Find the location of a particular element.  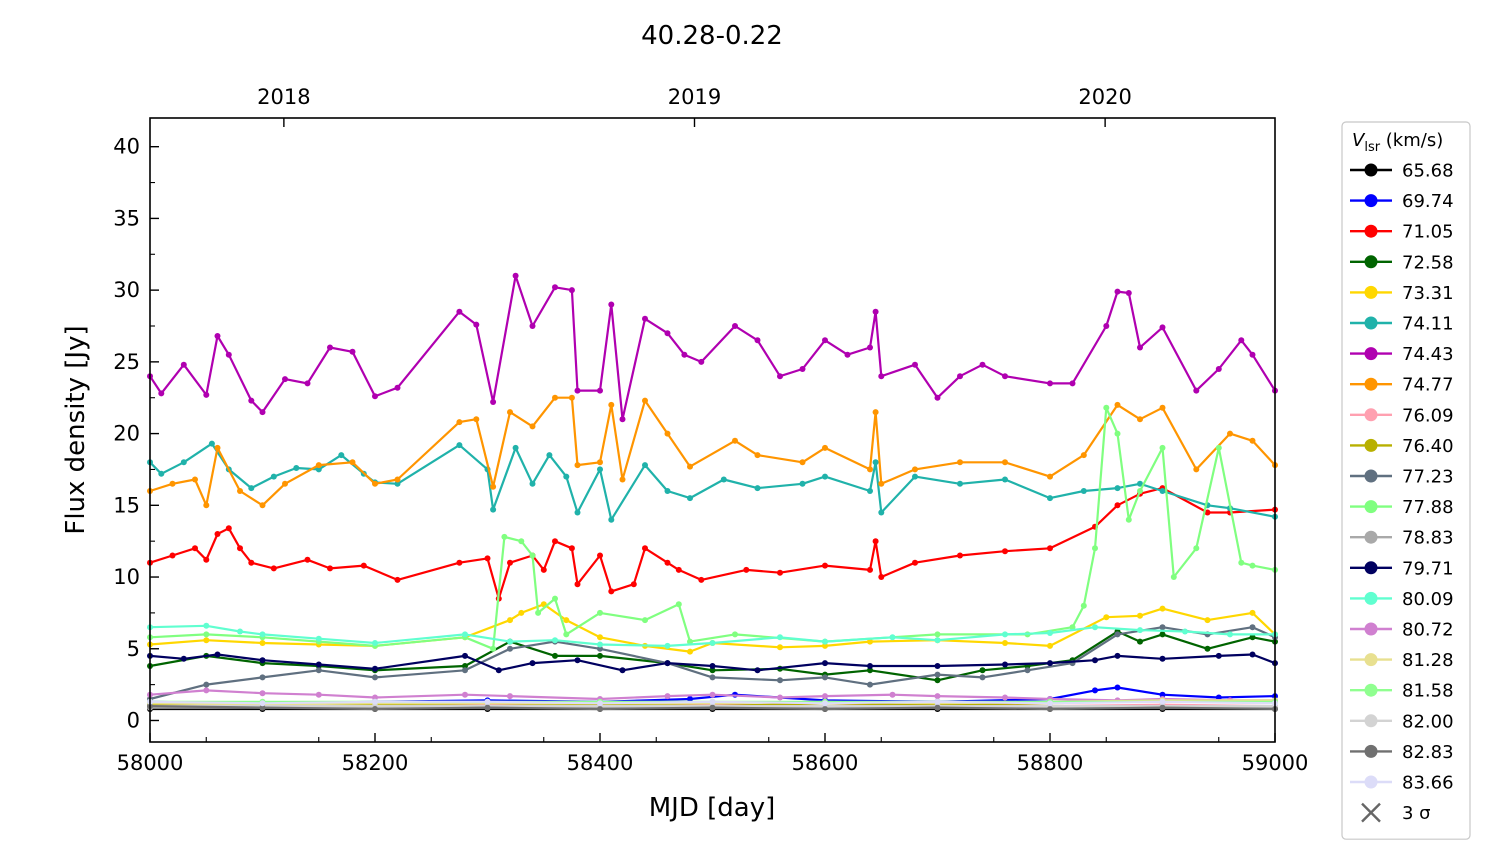

series-line is located at coordinates (712, 347).